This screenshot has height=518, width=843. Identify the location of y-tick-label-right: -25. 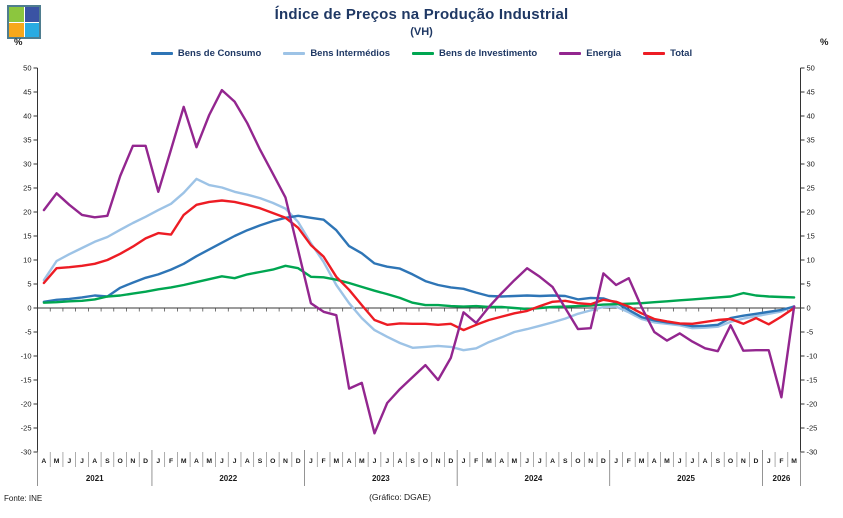
(812, 428).